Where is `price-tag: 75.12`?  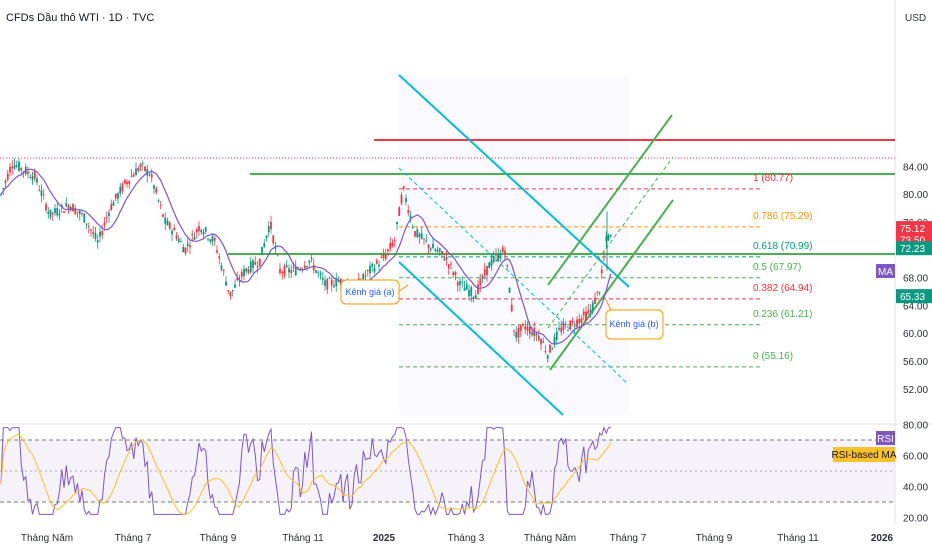 price-tag: 75.12 is located at coordinates (914, 228).